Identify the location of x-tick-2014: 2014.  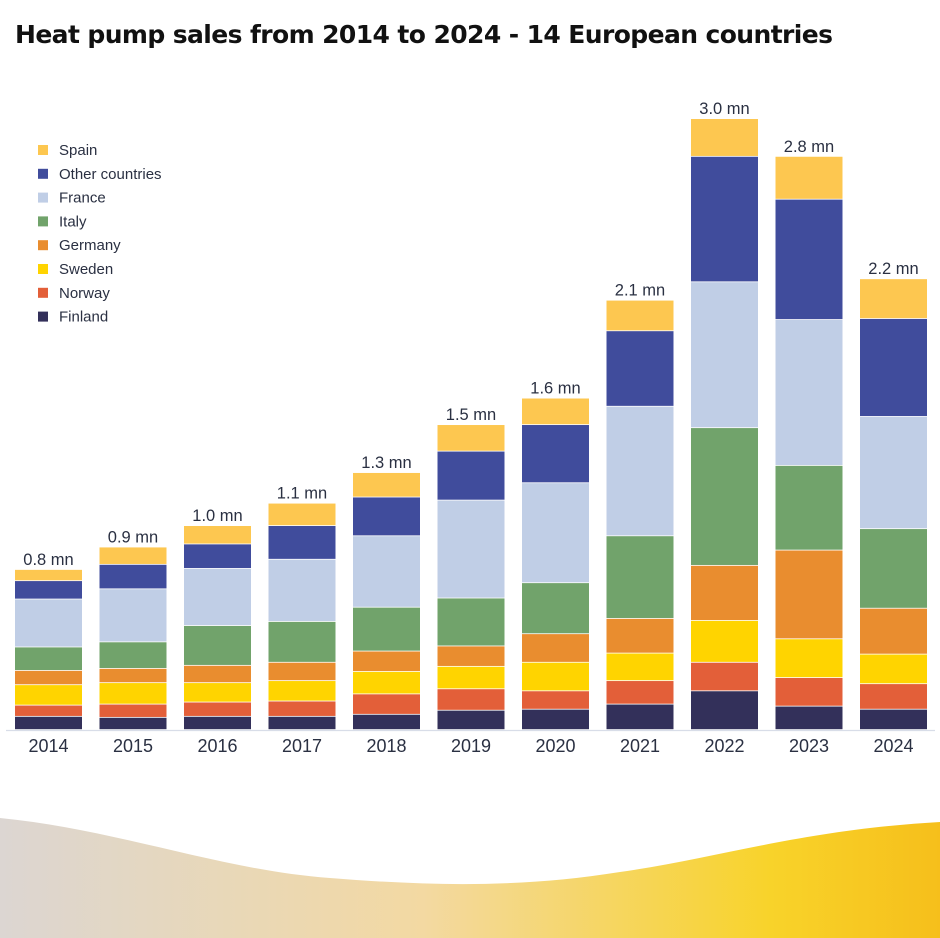
(48, 746).